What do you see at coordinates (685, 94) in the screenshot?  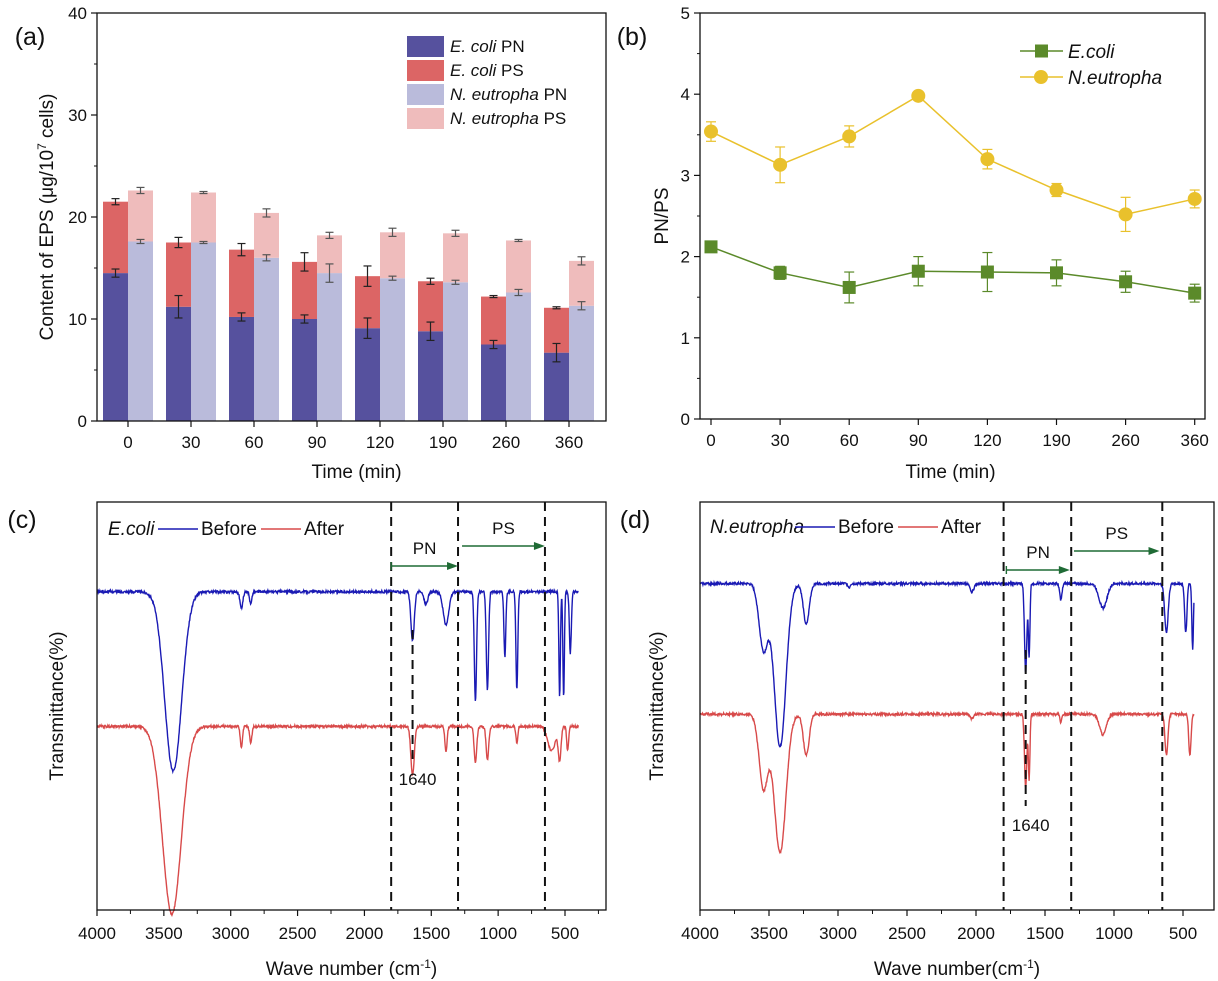 I see `y-tick-label: 4` at bounding box center [685, 94].